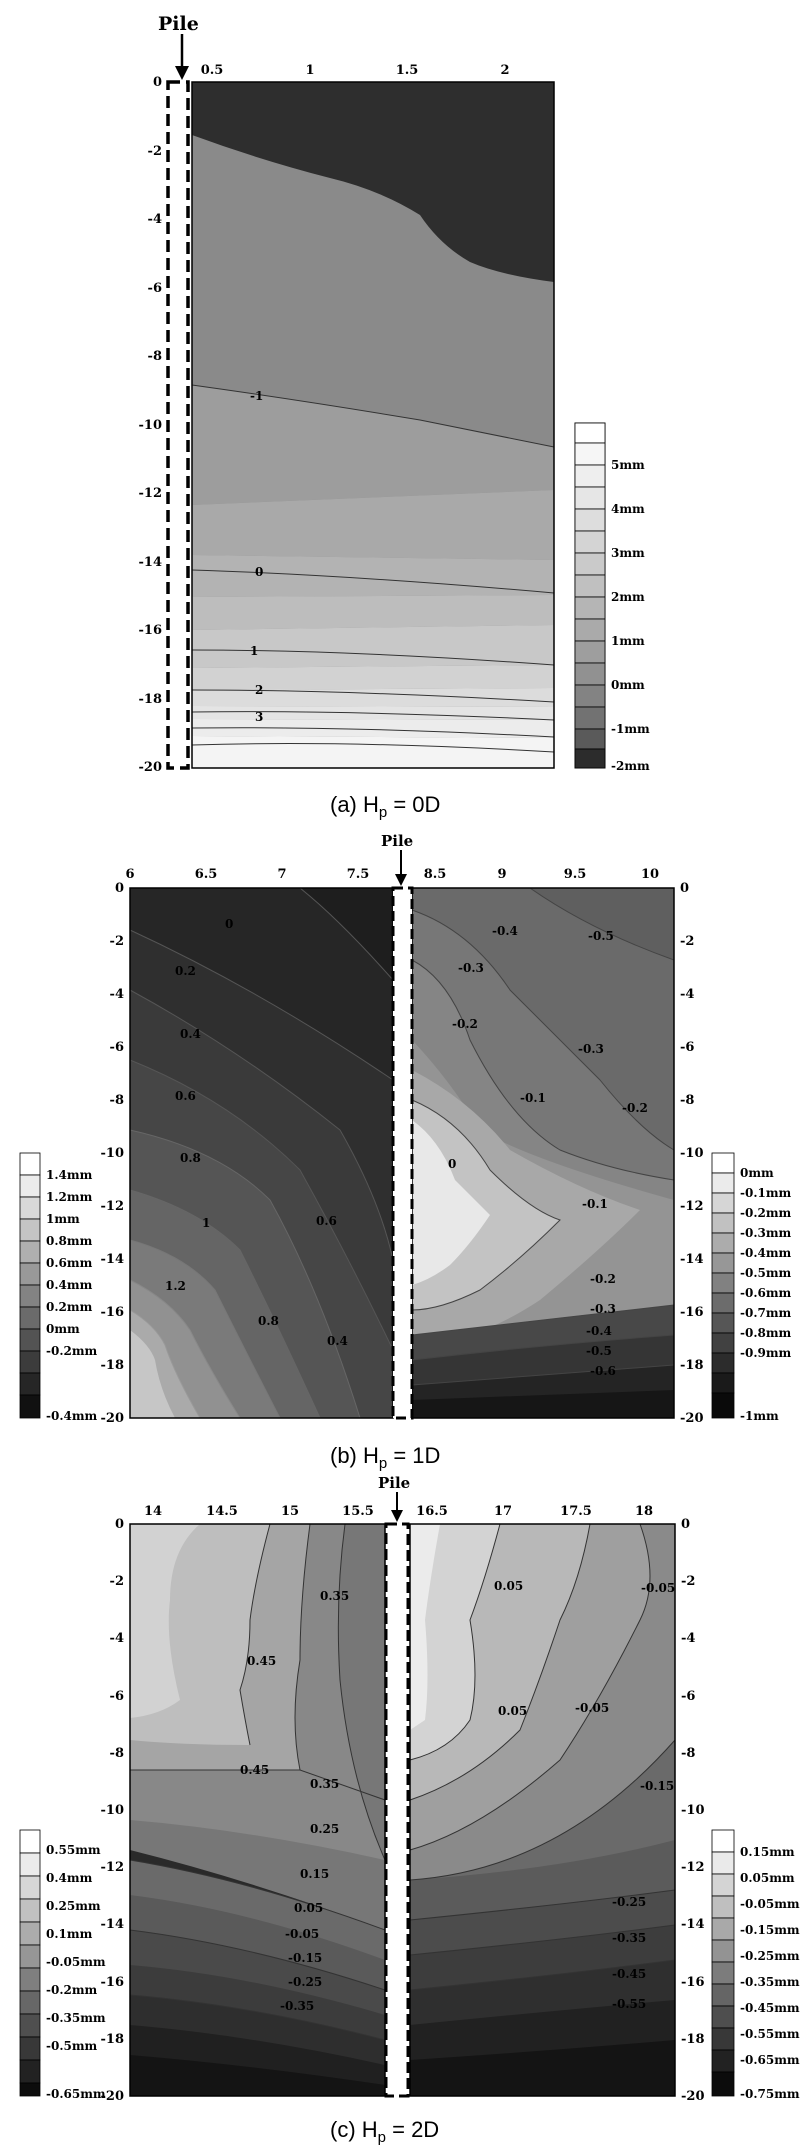 The image size is (800, 2150). Describe the element at coordinates (770, 2060) in the screenshot. I see `legend-label: -0.65mm` at that location.